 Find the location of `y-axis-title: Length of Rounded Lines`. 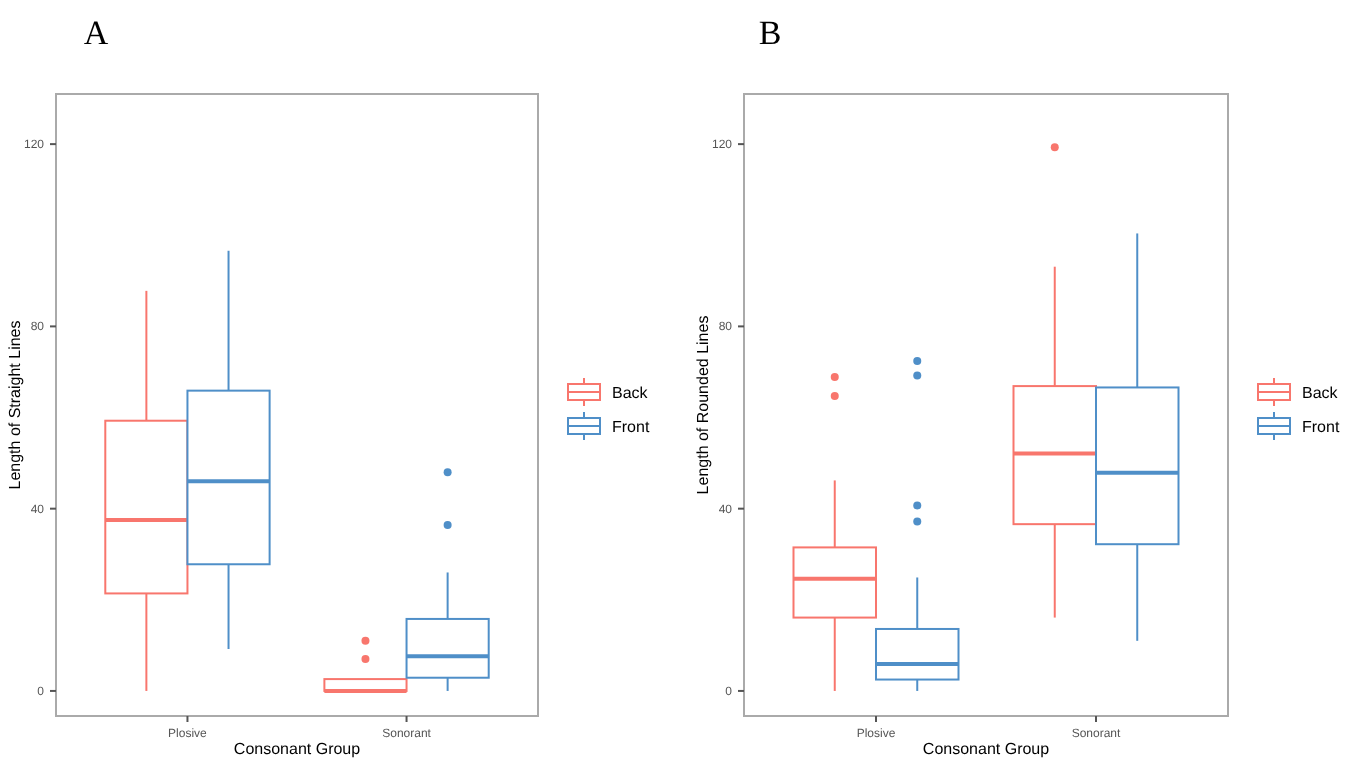

y-axis-title: Length of Rounded Lines is located at coordinates (703, 405).